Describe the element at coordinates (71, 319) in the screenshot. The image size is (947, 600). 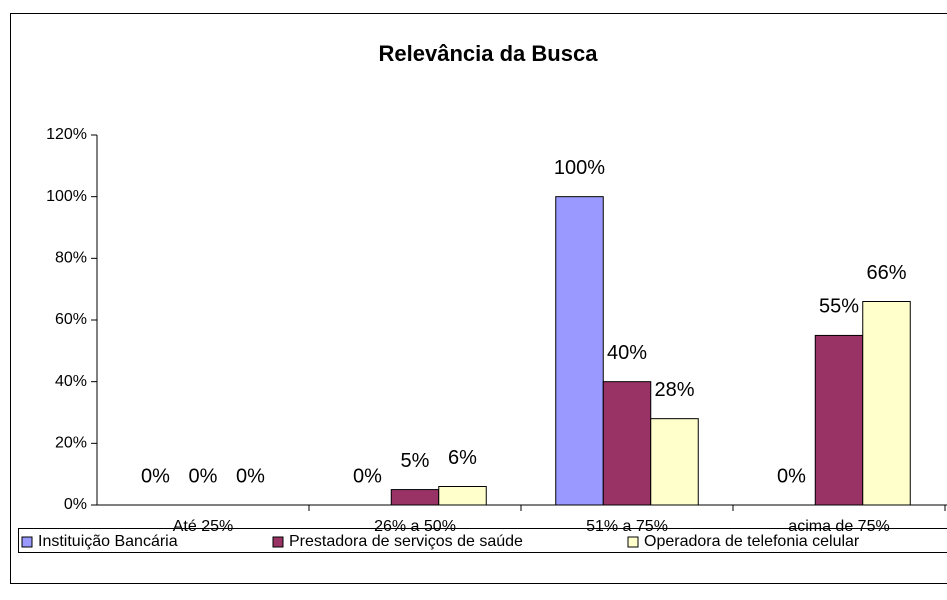
I see `y-tick-label: 60%` at that location.